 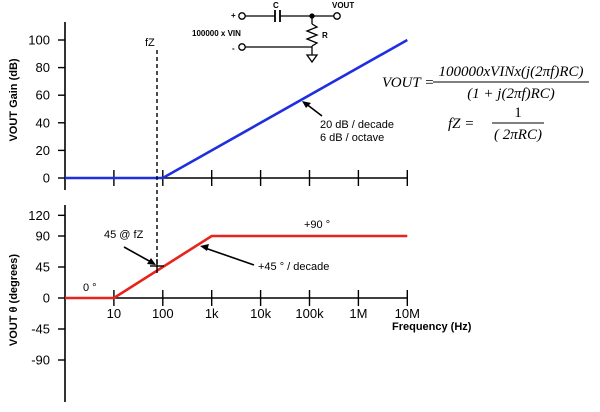 What do you see at coordinates (312, 59) in the screenshot?
I see `ground-symbol` at bounding box center [312, 59].